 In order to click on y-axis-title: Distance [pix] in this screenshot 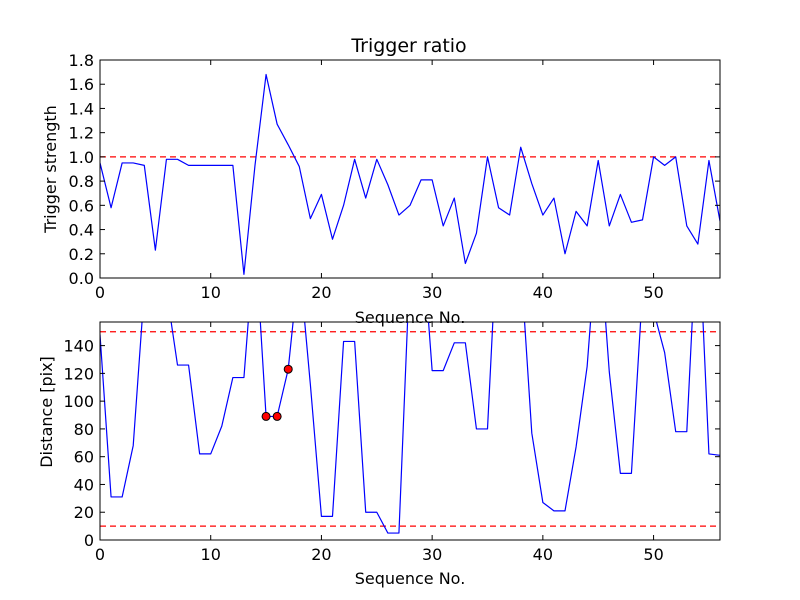, I will do `click(46, 412)`.